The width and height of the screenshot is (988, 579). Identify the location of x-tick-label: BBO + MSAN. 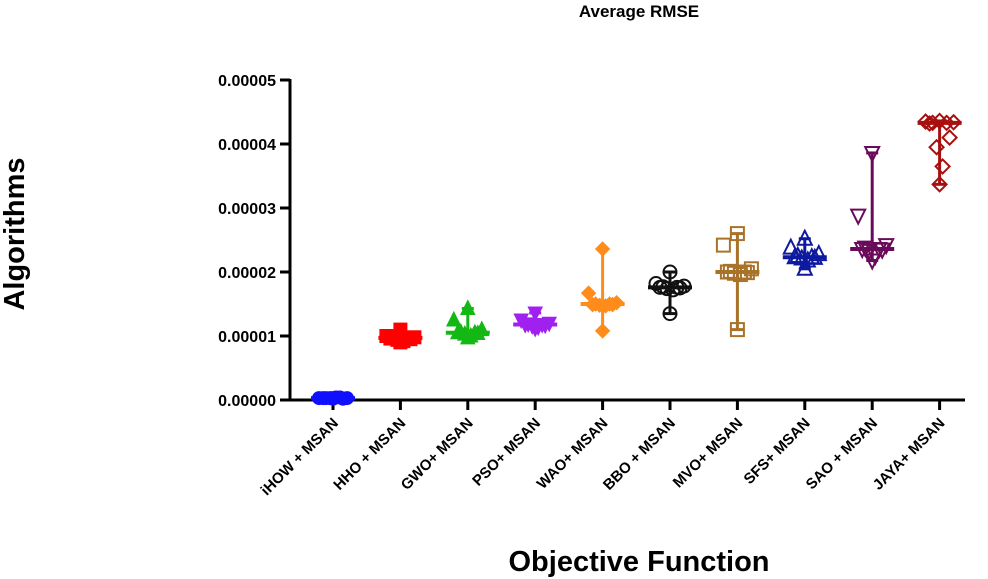
(639, 454).